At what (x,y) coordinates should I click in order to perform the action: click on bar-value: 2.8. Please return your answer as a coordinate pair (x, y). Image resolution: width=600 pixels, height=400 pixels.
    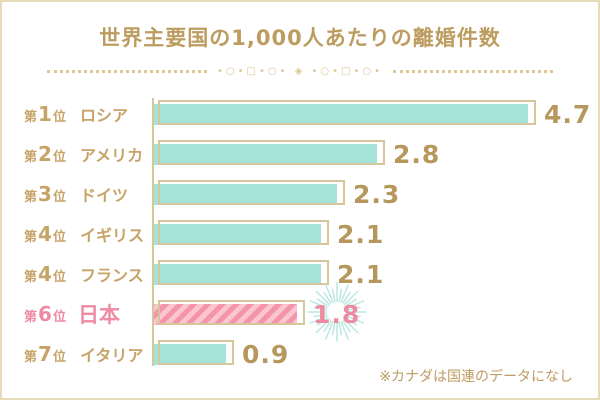
    Looking at the image, I should click on (417, 154).